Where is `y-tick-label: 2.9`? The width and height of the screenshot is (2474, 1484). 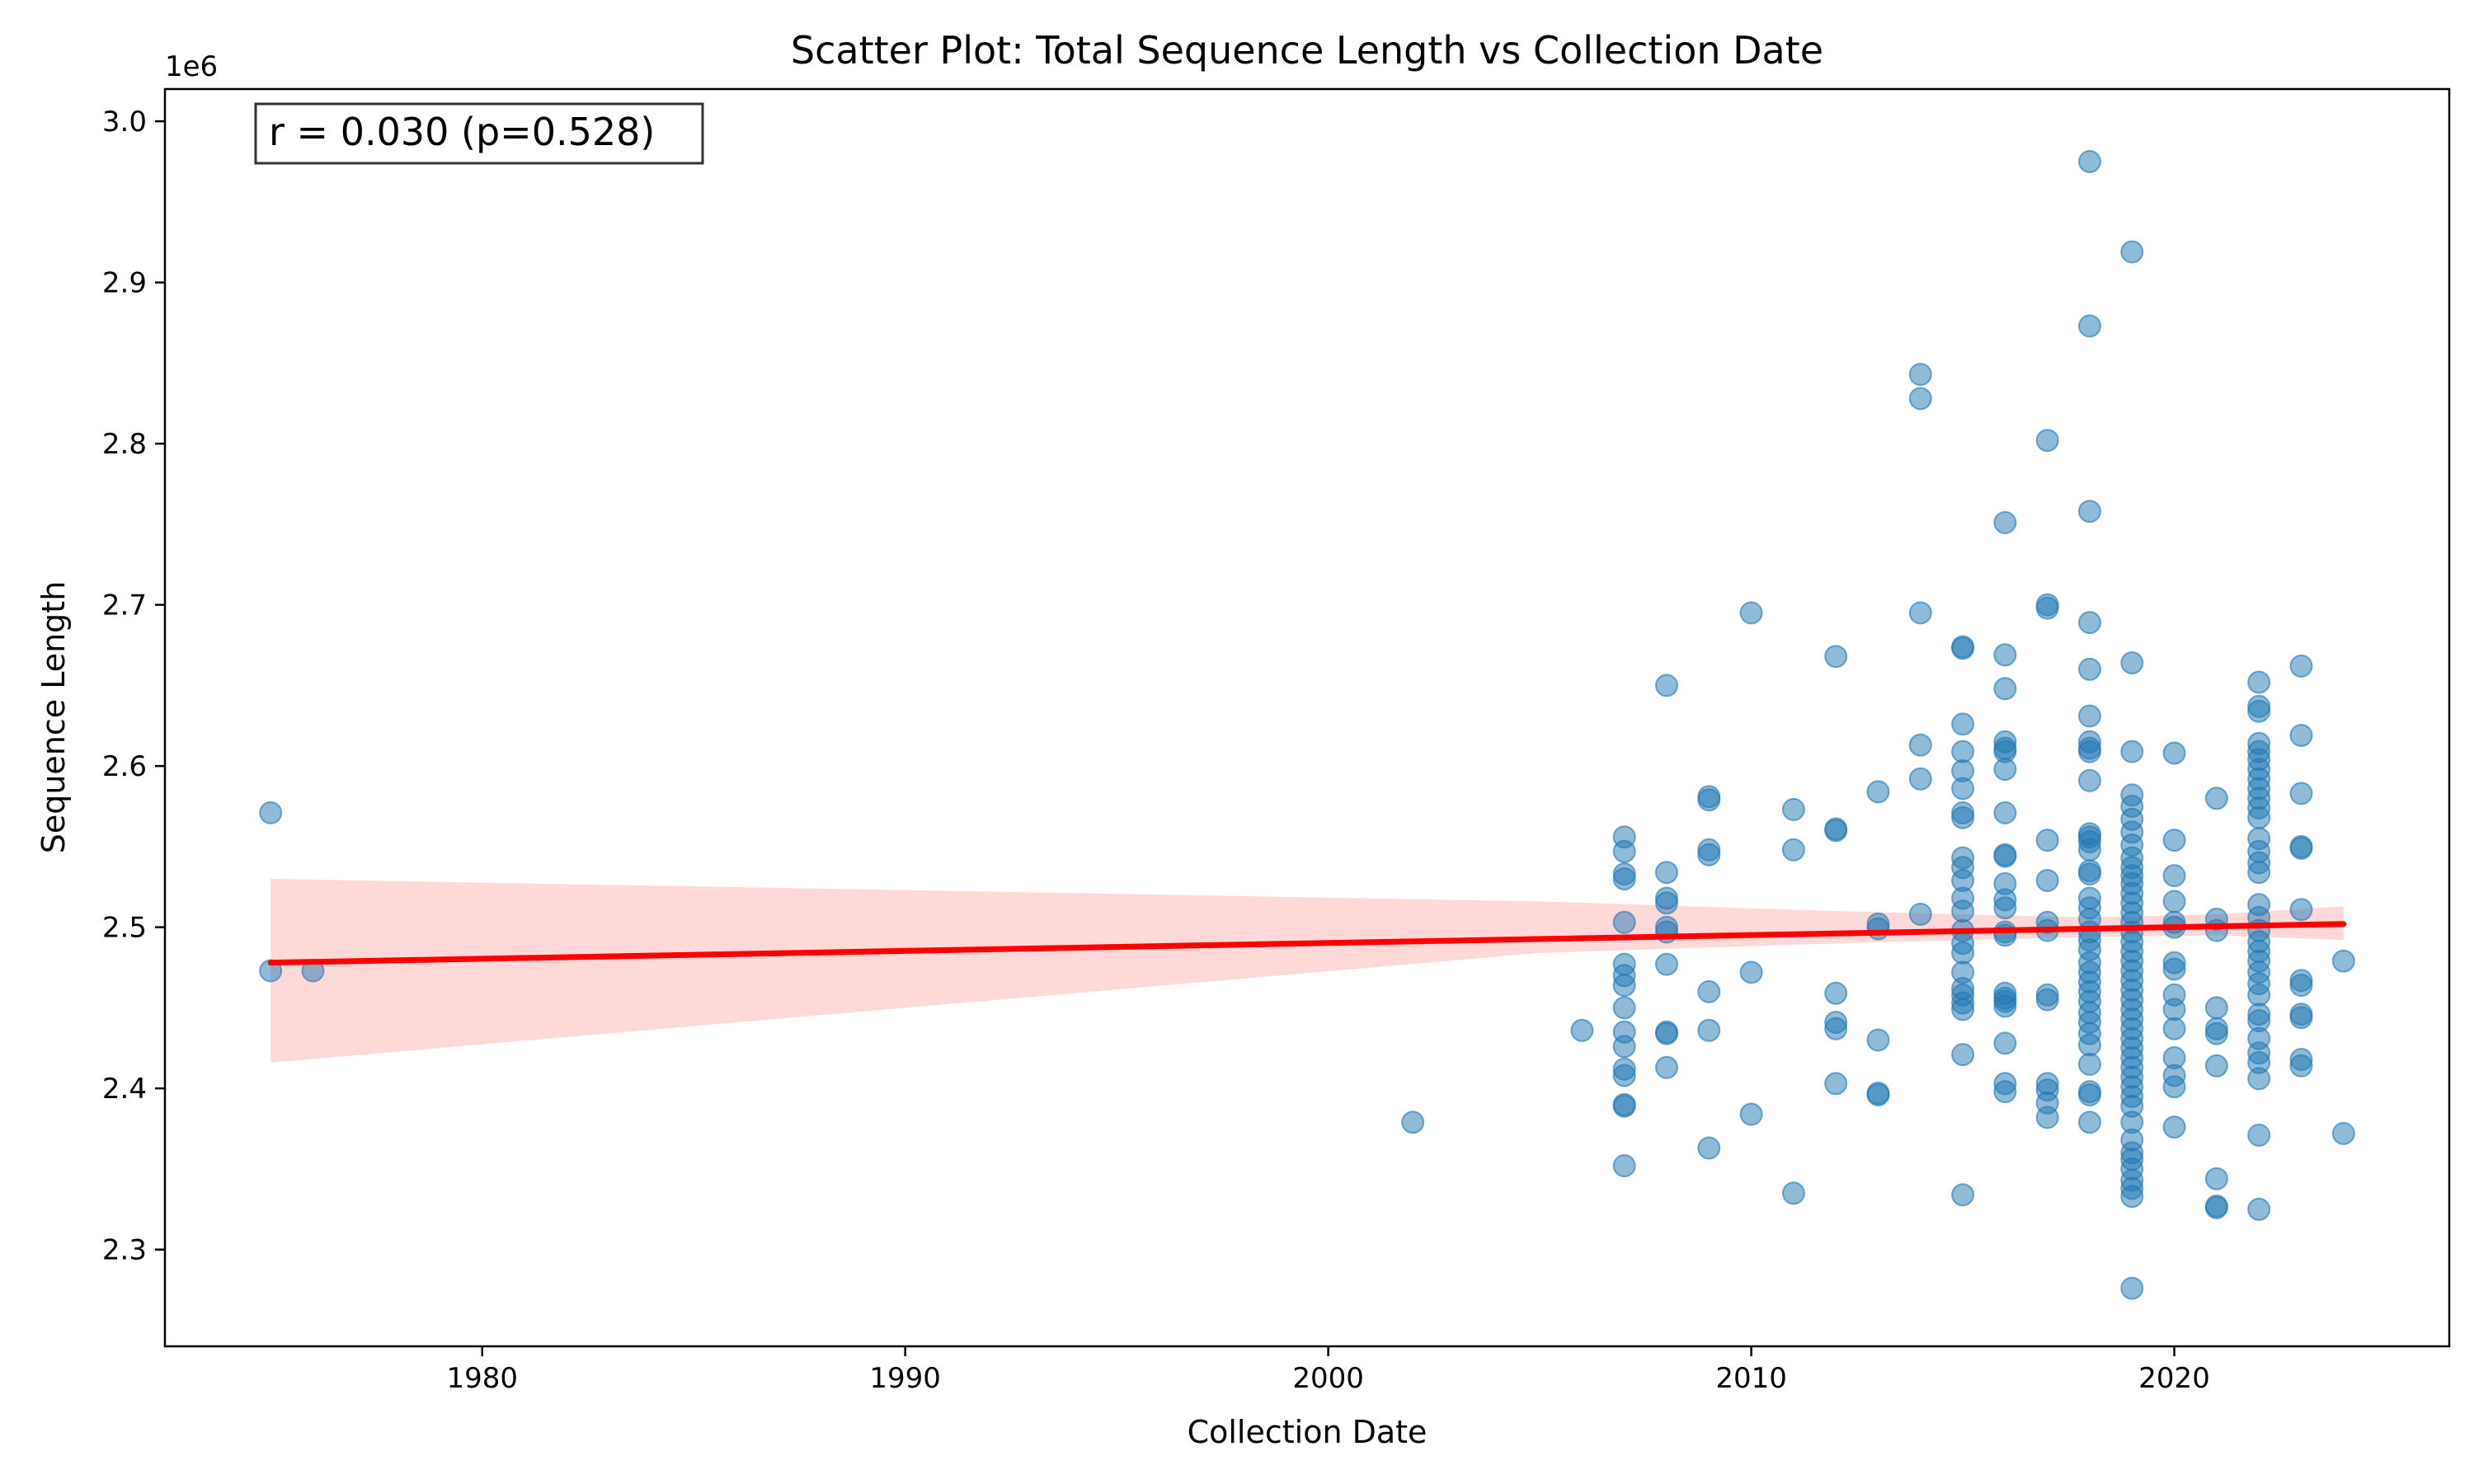 y-tick-label: 2.9 is located at coordinates (124, 283).